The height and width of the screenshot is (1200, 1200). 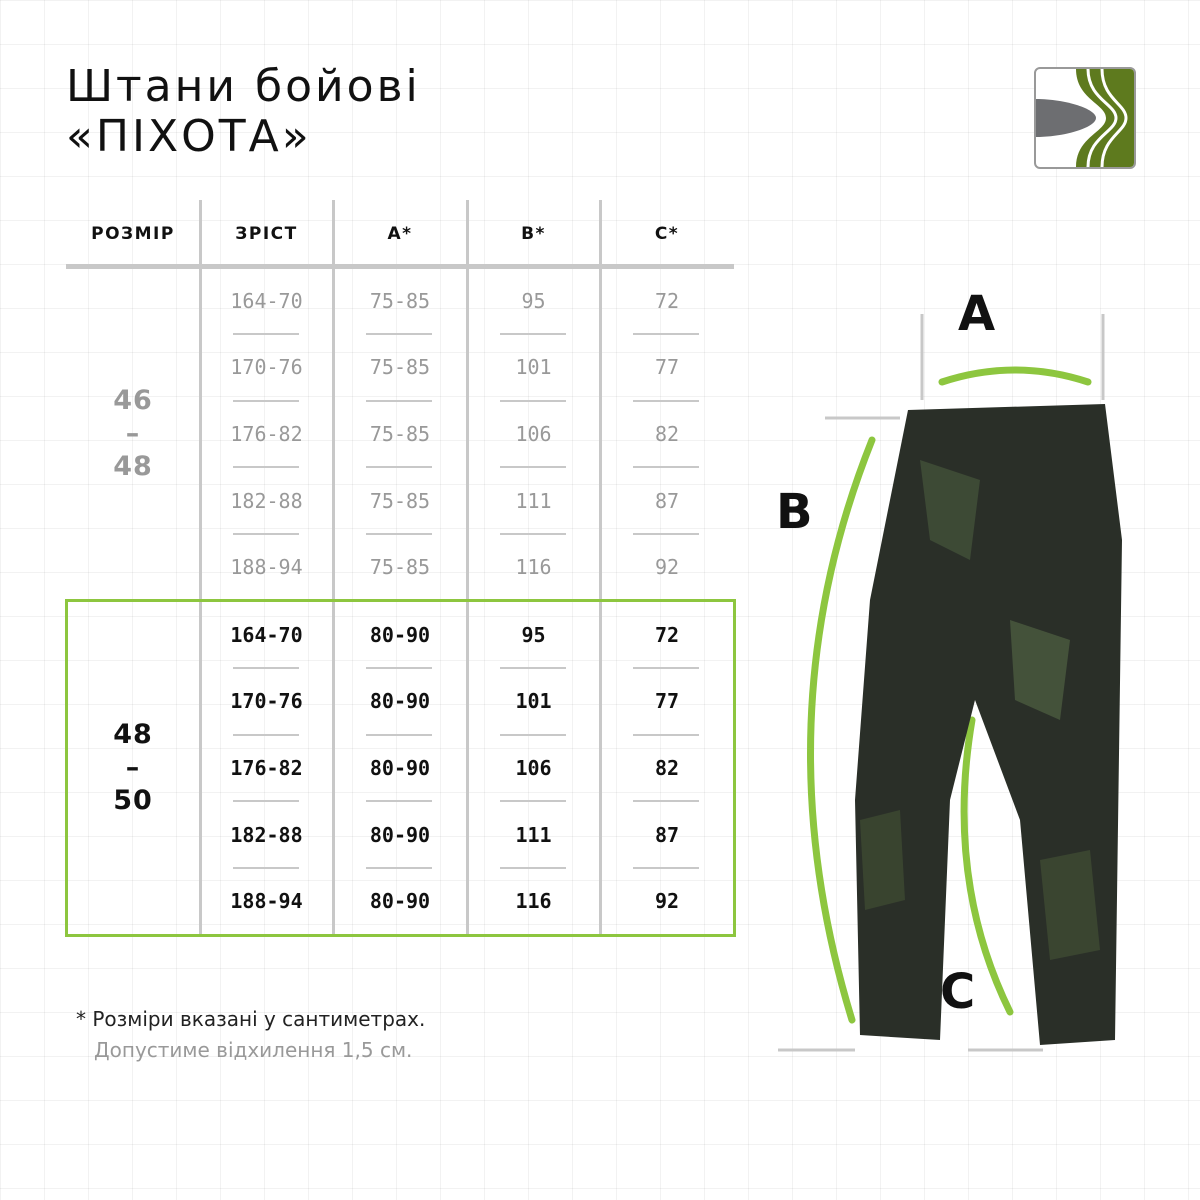 What do you see at coordinates (794, 512) in the screenshot?
I see `label-b: B` at bounding box center [794, 512].